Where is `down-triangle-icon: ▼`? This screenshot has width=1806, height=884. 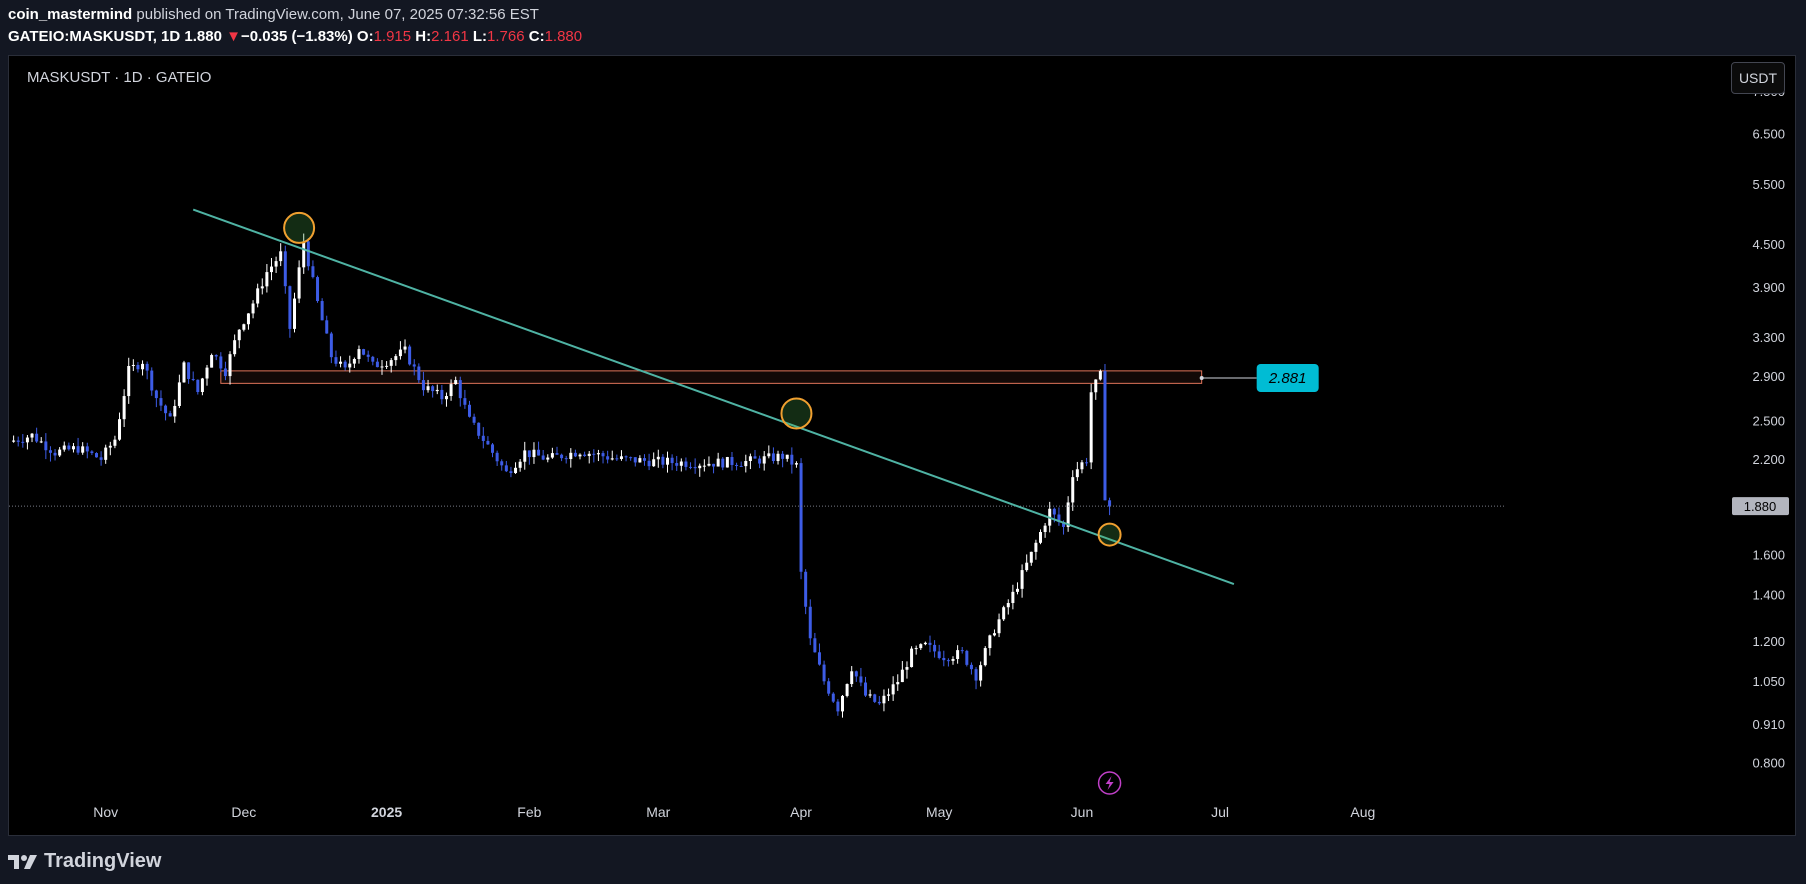 down-triangle-icon: ▼ is located at coordinates (233, 36).